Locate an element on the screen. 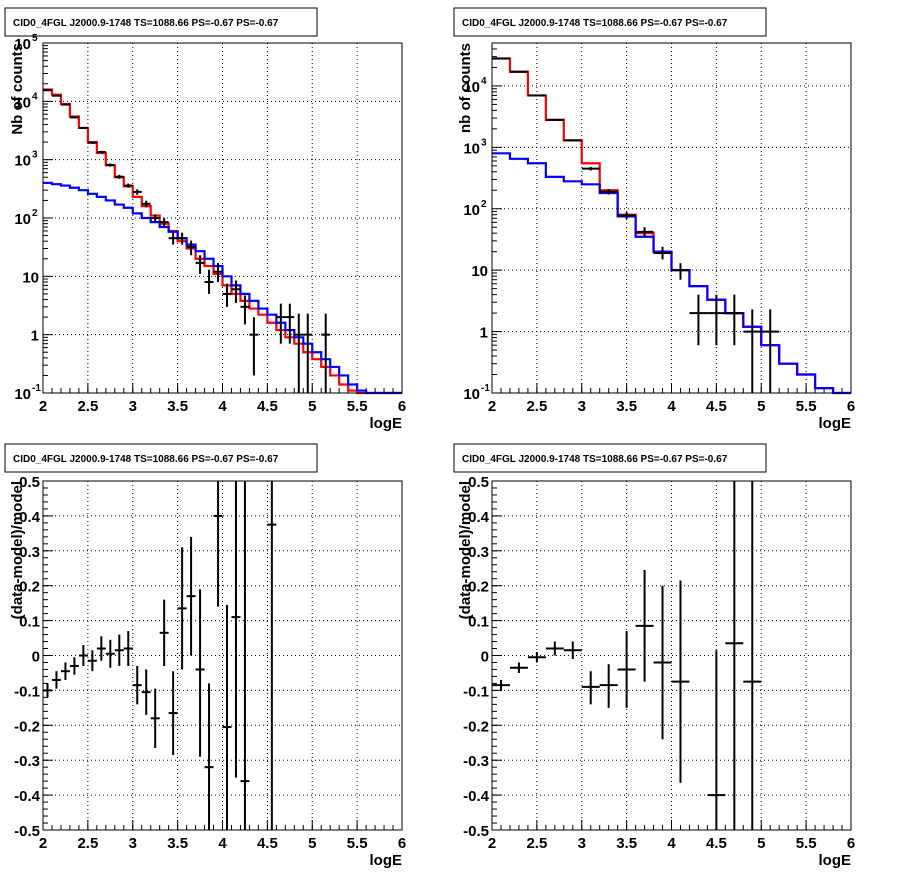 The height and width of the screenshot is (875, 898). y-axis-title: nb of counts is located at coordinates (465, 88).